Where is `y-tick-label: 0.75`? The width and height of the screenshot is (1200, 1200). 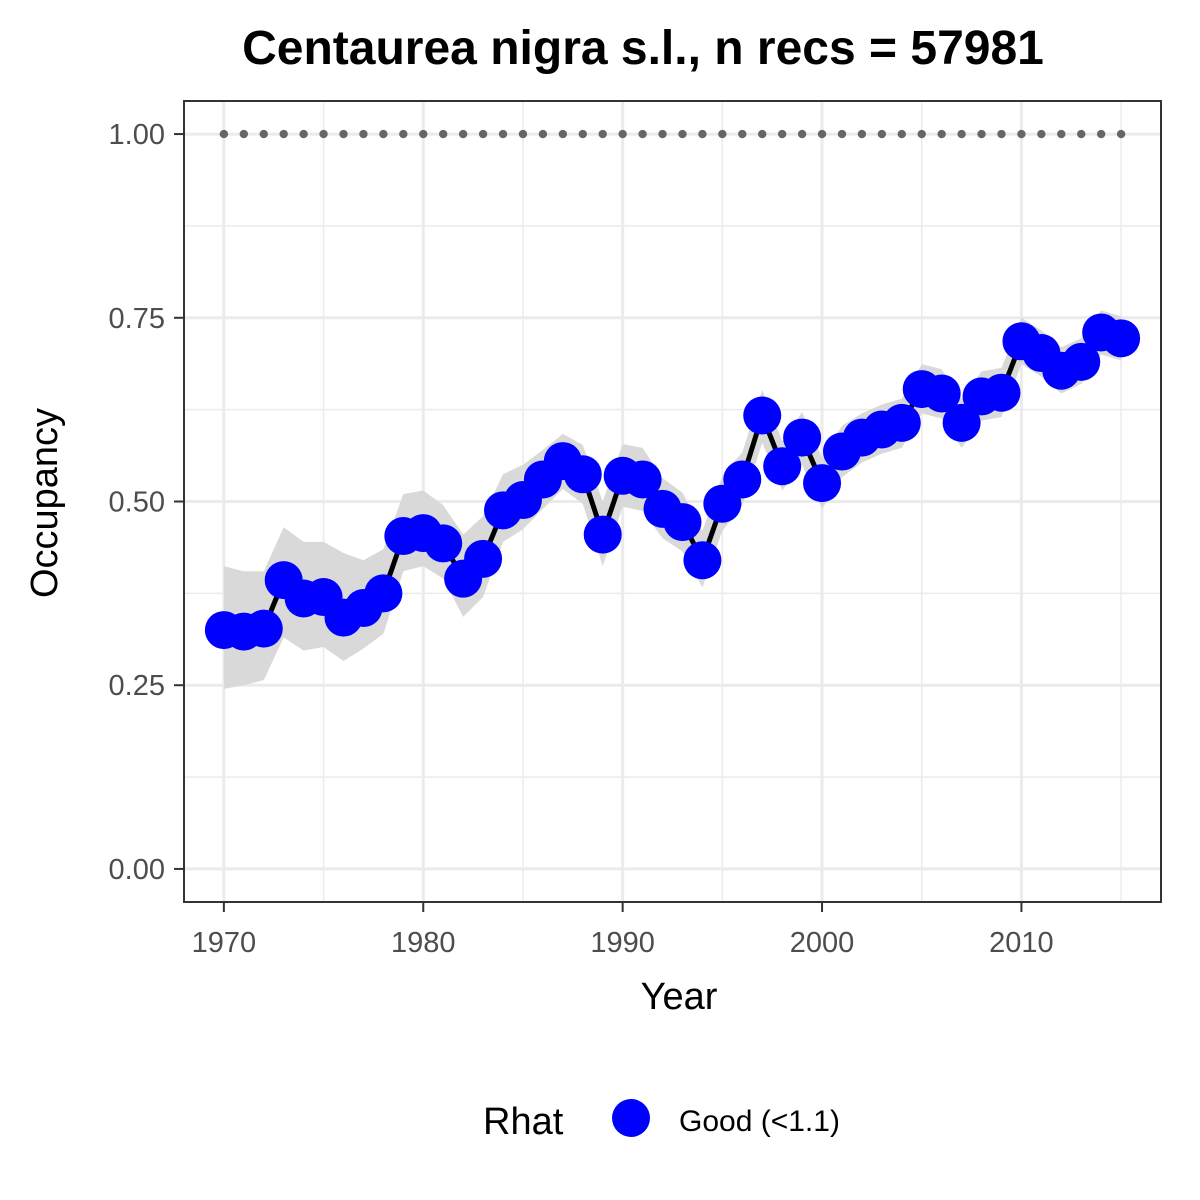 y-tick-label: 0.75 is located at coordinates (137, 319).